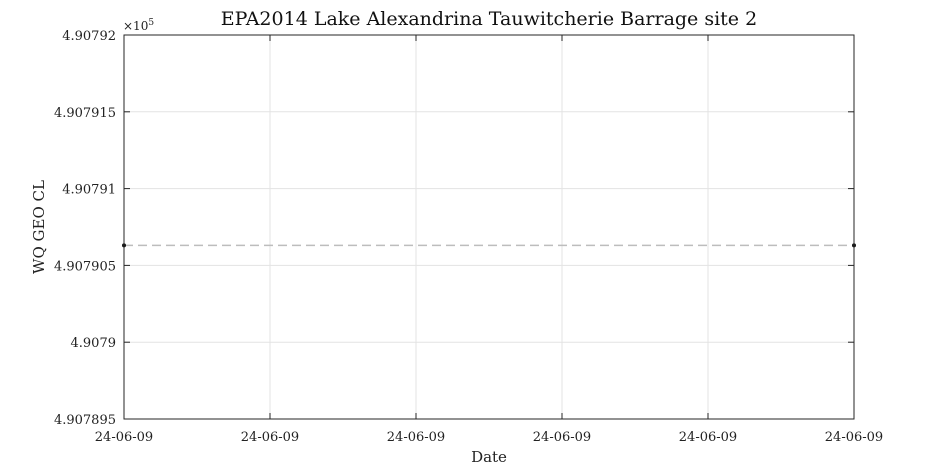  I want to click on y-tick-label: 4.90791, so click(89, 190).